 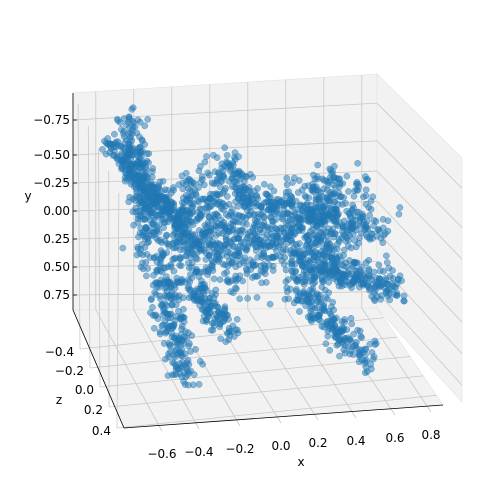 I want to click on y-tick-label: 0.50, so click(x=56, y=267).